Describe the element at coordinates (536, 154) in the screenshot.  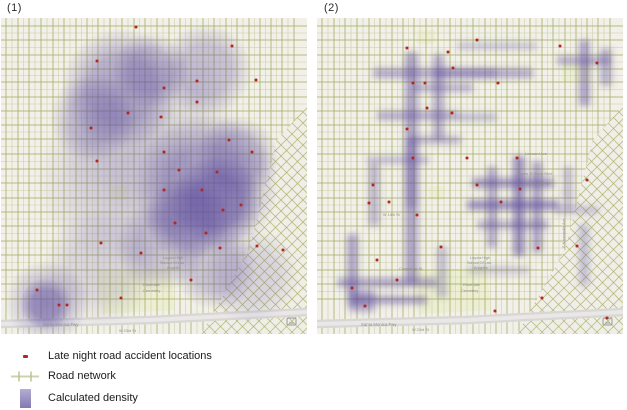
I see `map-place-label: Leeward Ave` at that location.